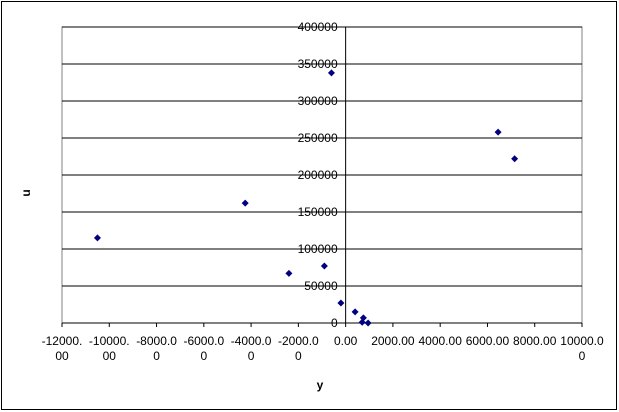 This screenshot has width=619, height=412. Describe the element at coordinates (26, 192) in the screenshot. I see `y-axis-title: u` at that location.